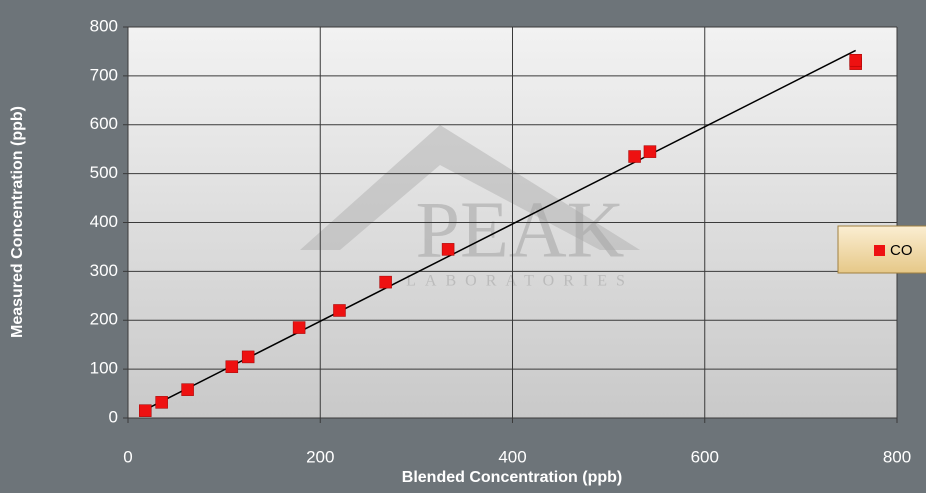 The image size is (926, 493). Describe the element at coordinates (104, 172) in the screenshot. I see `y-tick-label: 500` at that location.